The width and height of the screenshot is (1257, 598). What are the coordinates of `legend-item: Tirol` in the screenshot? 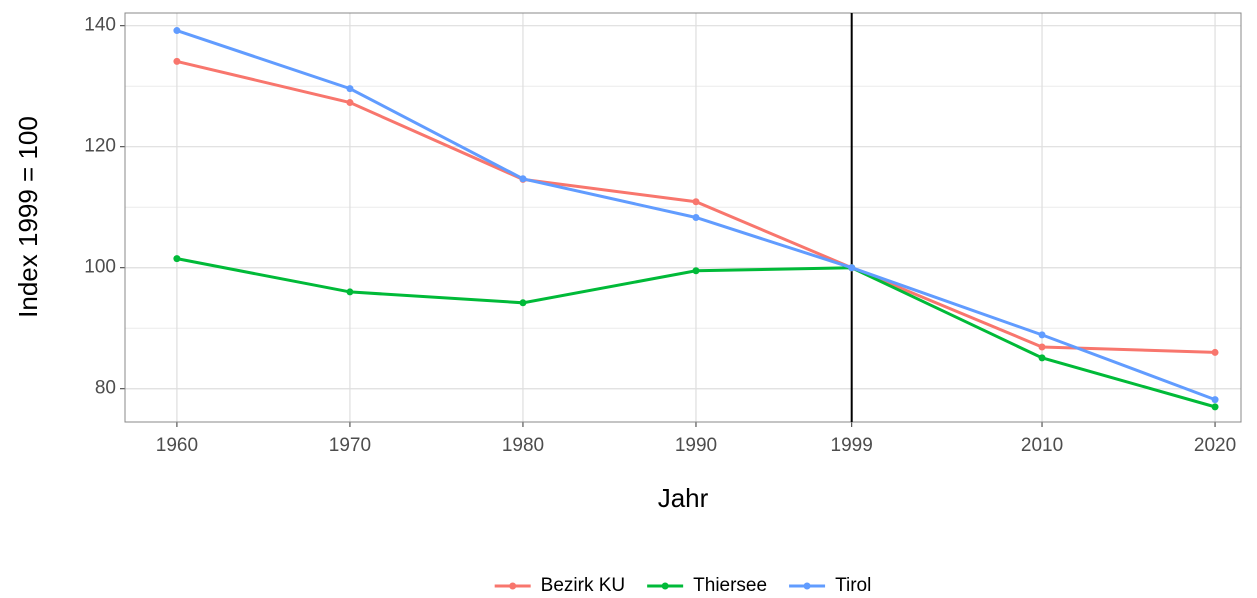 It's located at (830, 585).